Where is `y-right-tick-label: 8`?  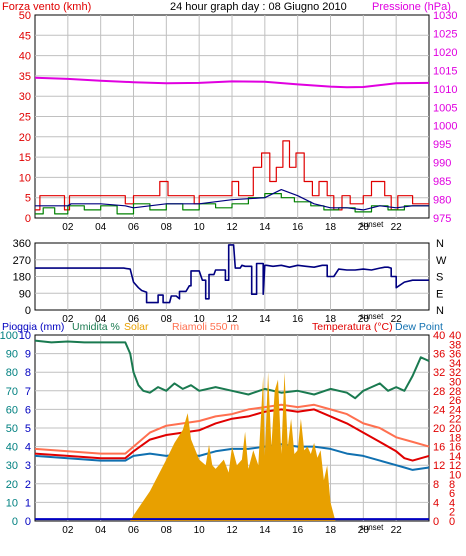 y-right-tick-label: 8 is located at coordinates (452, 485).